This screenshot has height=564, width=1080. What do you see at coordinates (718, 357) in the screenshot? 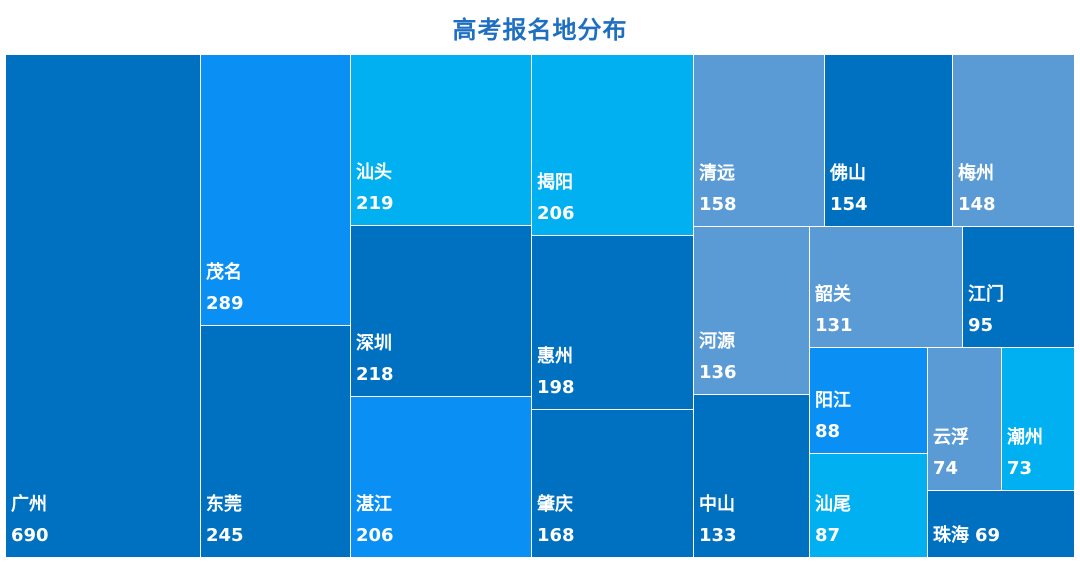
I see `tile-label: 河源 136` at bounding box center [718, 357].